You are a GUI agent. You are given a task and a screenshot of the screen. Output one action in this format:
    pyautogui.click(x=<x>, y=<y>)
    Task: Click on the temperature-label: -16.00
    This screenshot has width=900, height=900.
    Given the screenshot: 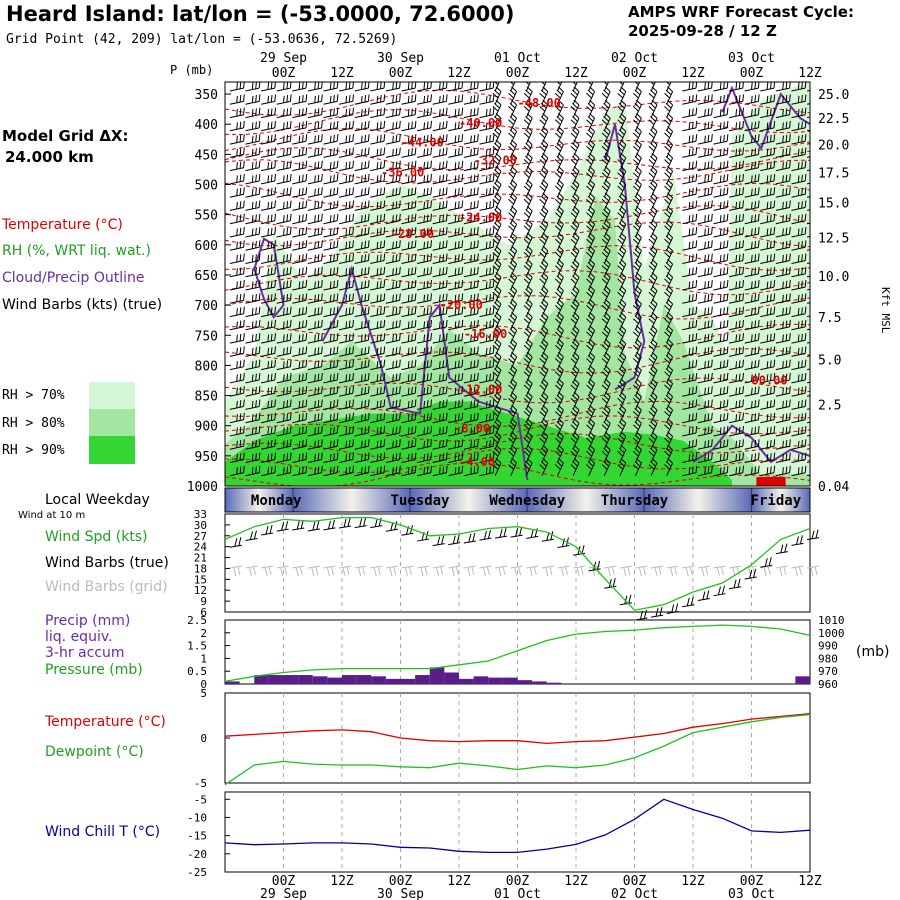 What is the action you would take?
    pyautogui.click(x=485, y=334)
    